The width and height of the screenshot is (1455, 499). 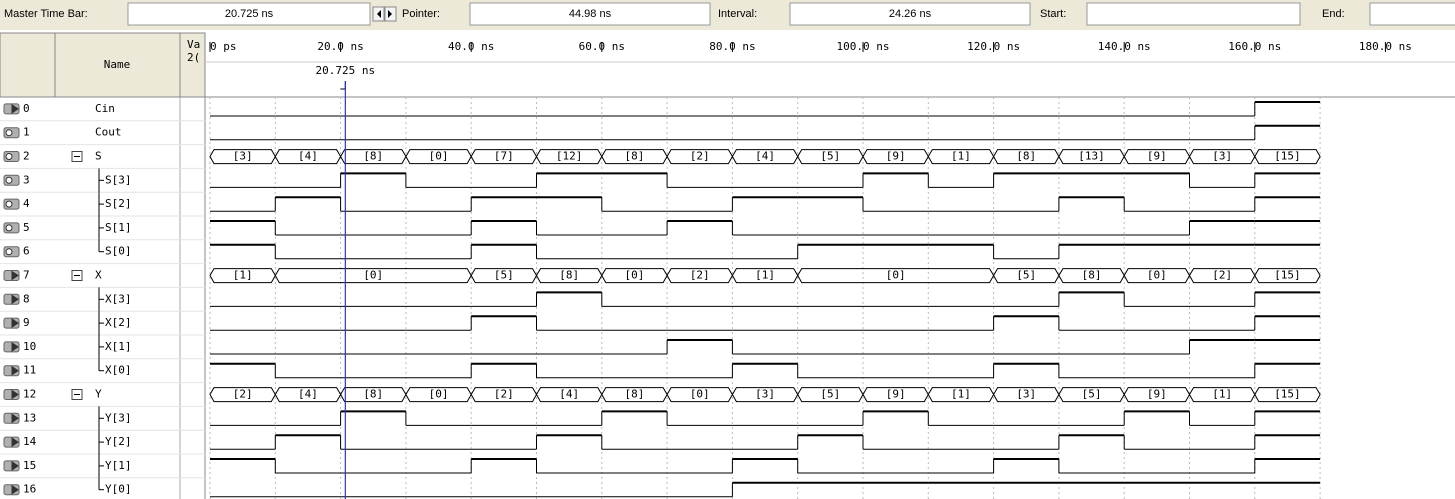 I want to click on signal-name: X, so click(x=98, y=275).